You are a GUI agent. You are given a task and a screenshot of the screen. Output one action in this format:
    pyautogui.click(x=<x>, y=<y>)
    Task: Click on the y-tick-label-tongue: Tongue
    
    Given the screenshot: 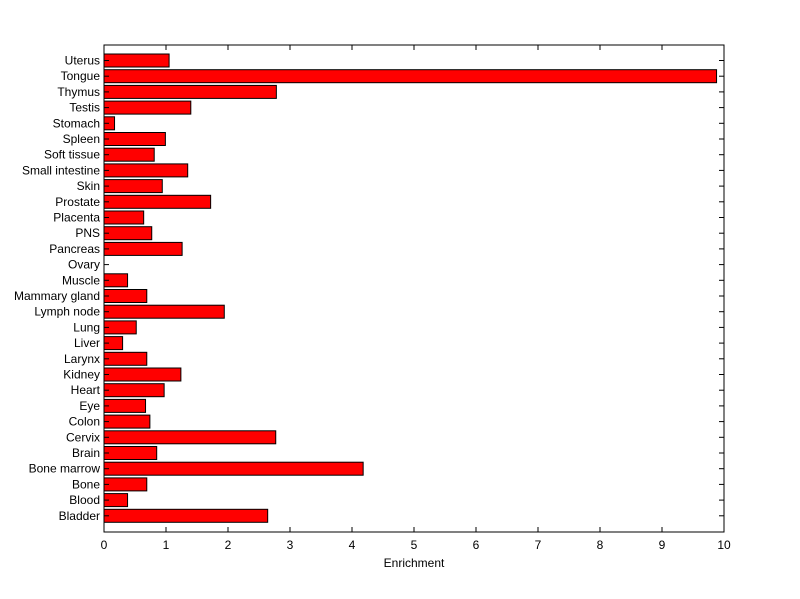 What is the action you would take?
    pyautogui.click(x=81, y=76)
    